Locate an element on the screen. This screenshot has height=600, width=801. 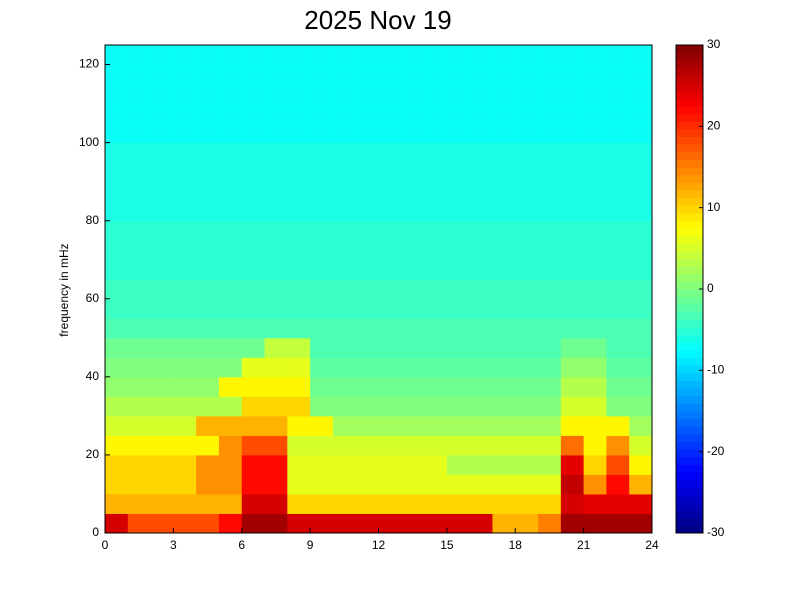
x-tick-label: 12 is located at coordinates (379, 545).